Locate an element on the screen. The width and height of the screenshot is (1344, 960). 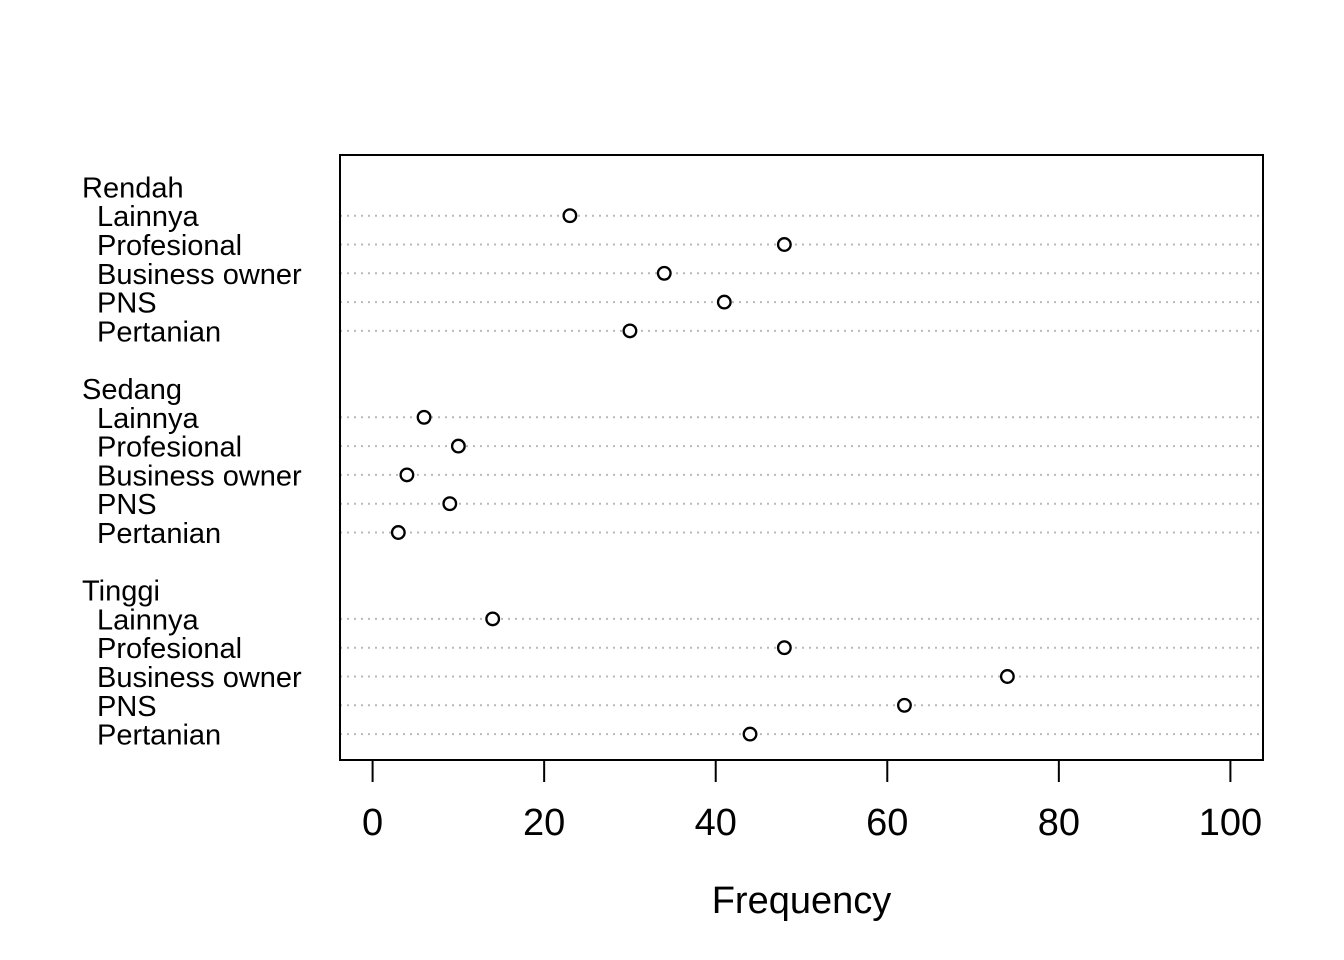
group-label: Rendah is located at coordinates (133, 188).